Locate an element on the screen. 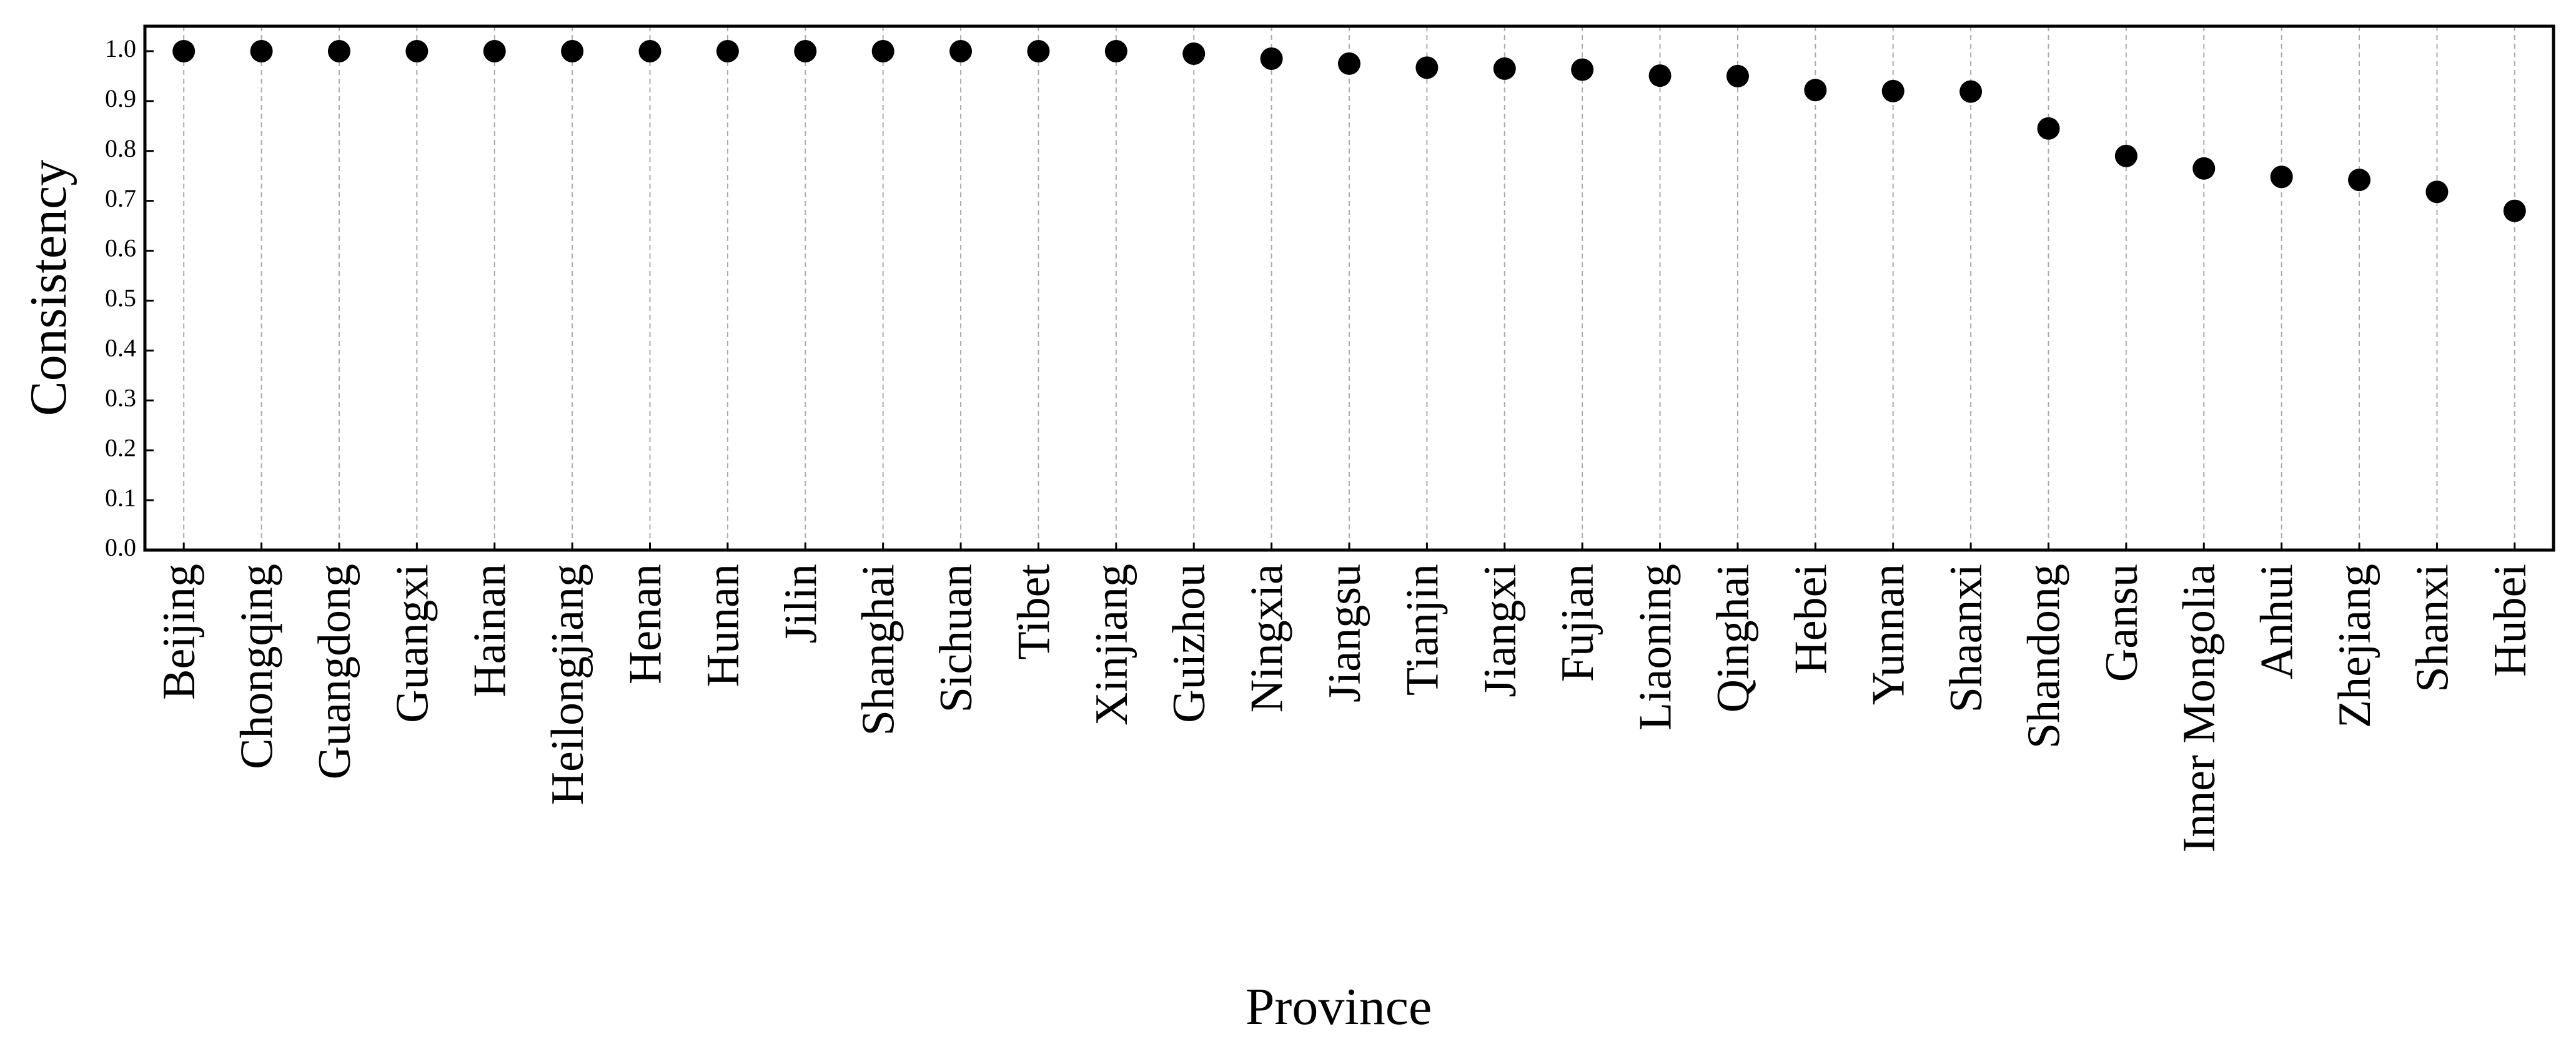  x-tick-label: Qinghai is located at coordinates (1733, 638).